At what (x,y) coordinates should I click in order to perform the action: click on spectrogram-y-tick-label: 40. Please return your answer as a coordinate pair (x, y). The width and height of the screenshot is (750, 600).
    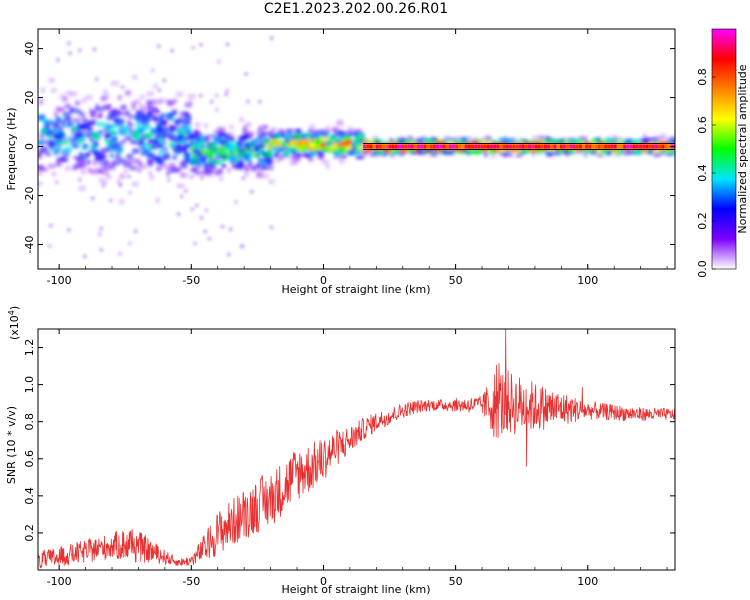
    Looking at the image, I should click on (29, 49).